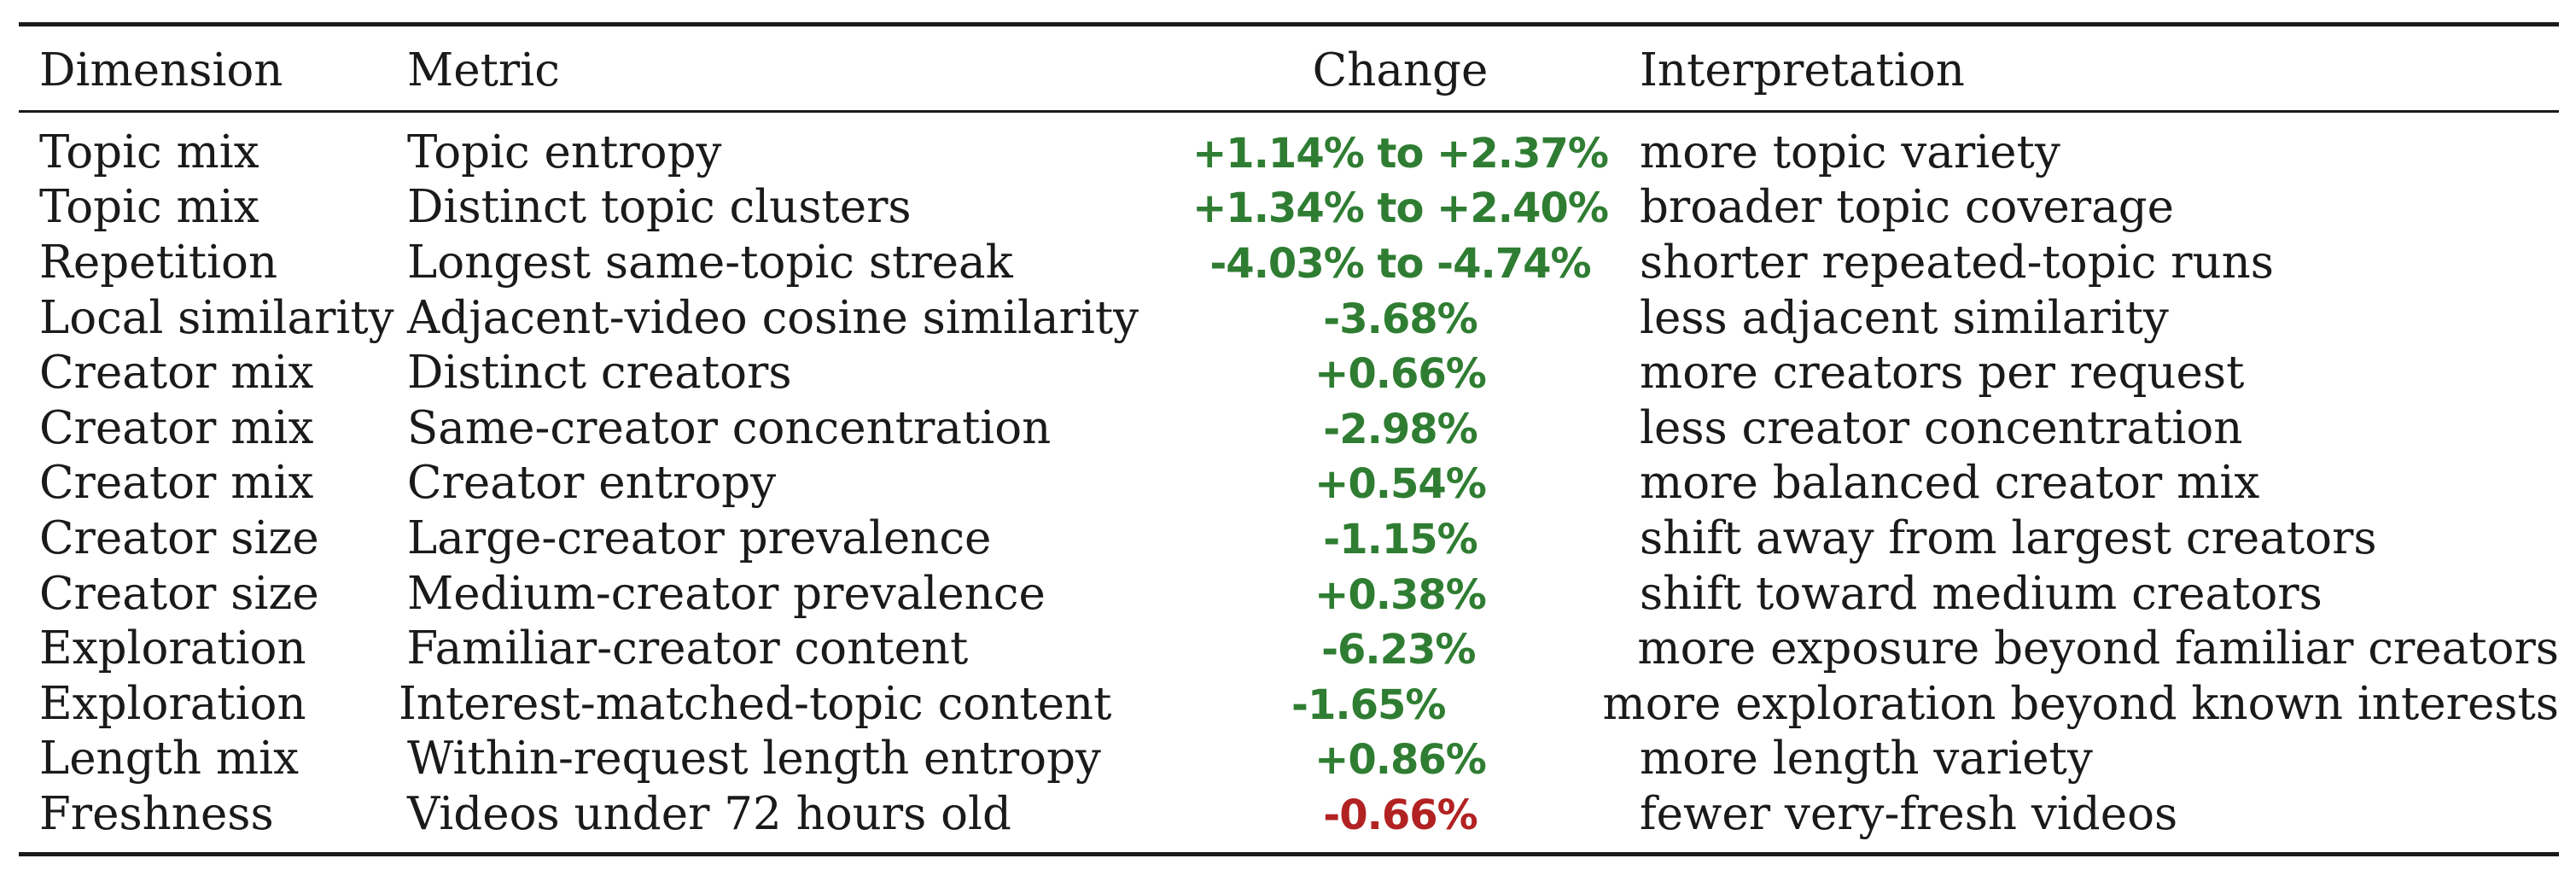  What do you see at coordinates (2008, 537) in the screenshot?
I see `cell-interpretation: shift away from largest creators` at bounding box center [2008, 537].